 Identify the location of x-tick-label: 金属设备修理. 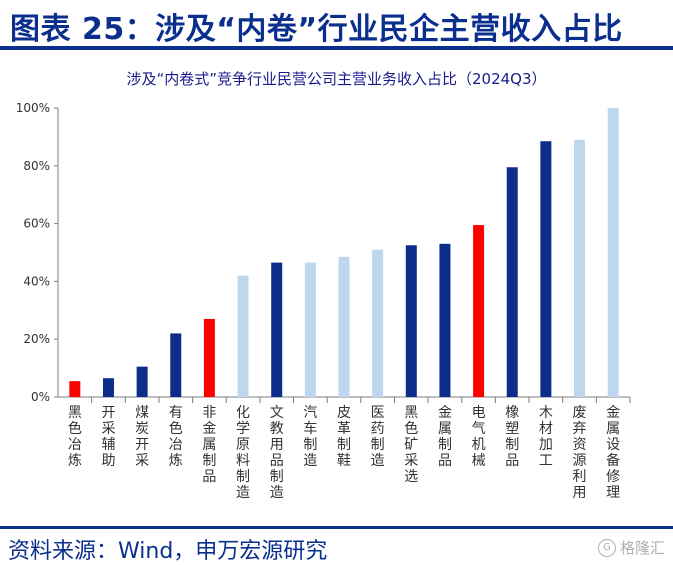
(613, 453).